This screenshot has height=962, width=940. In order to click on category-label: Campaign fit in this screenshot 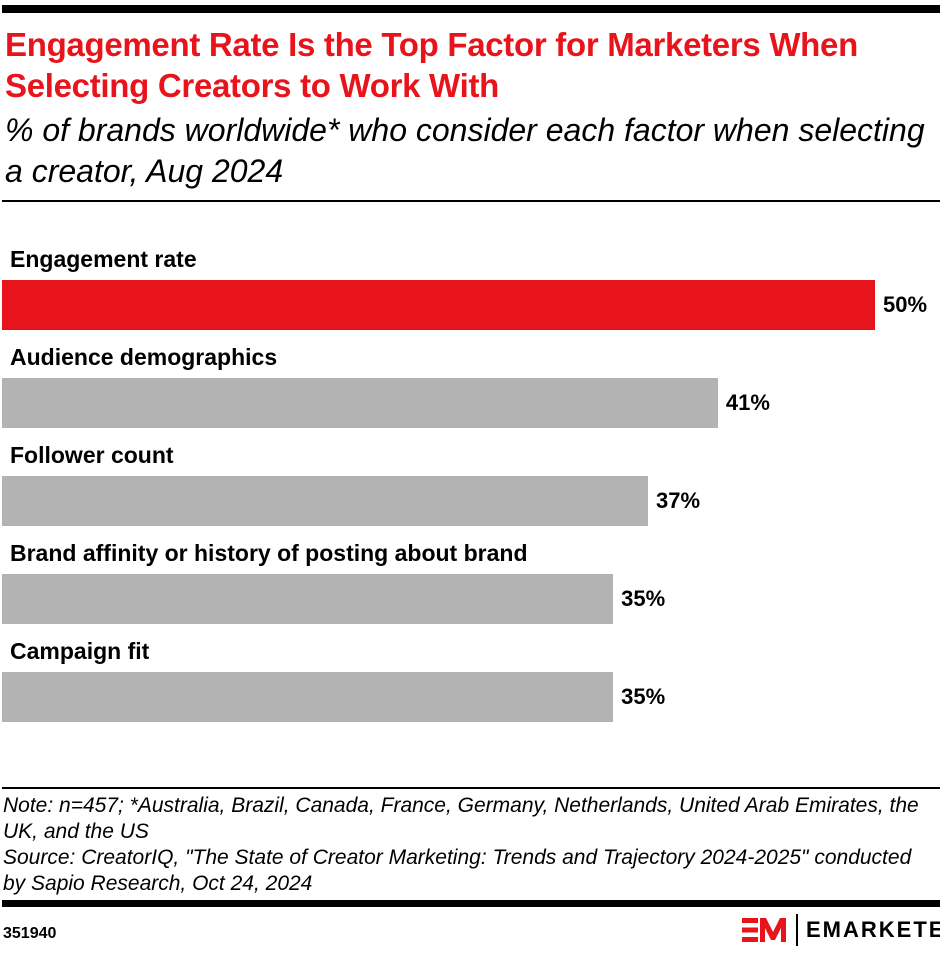, I will do `click(80, 651)`.